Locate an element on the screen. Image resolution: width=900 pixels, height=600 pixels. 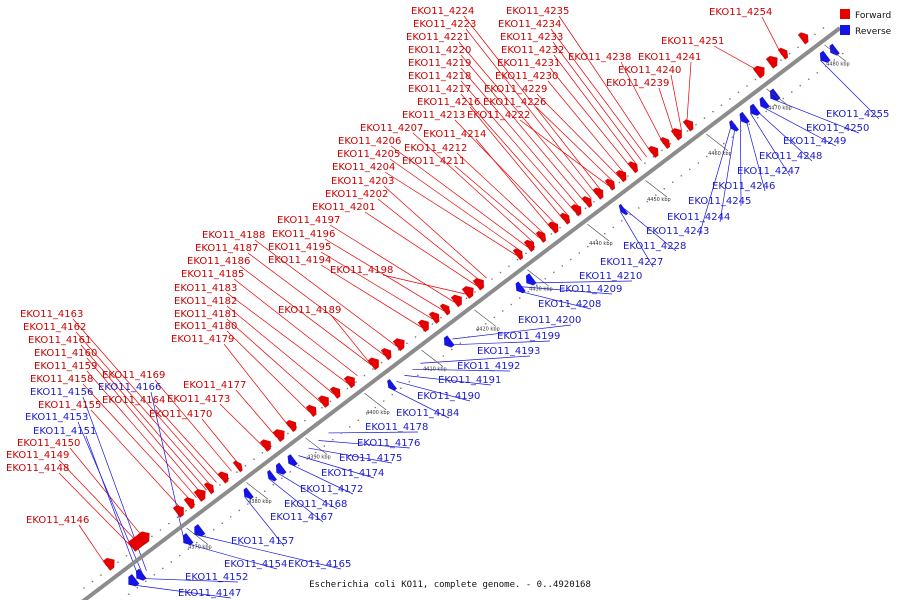
forward-gene-label: EKO11_4230 is located at coordinates (526, 76).